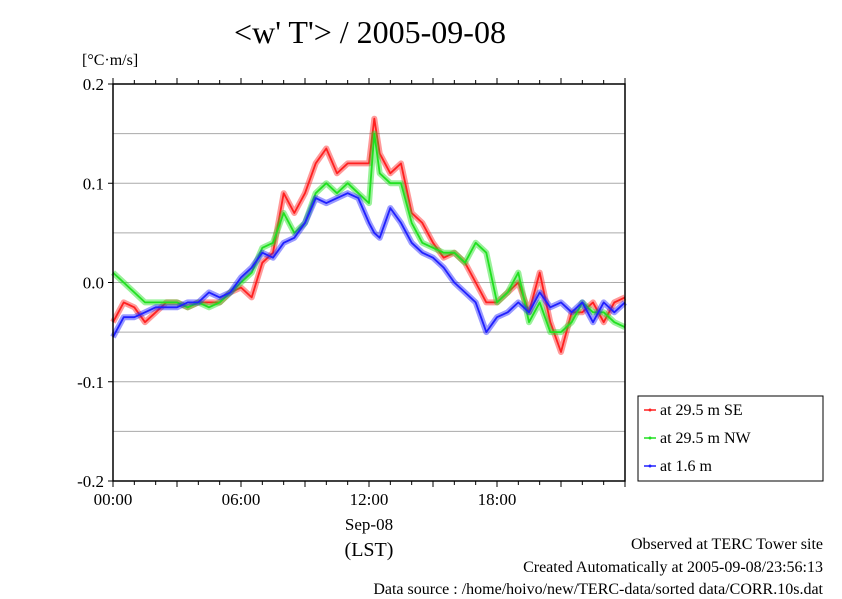  What do you see at coordinates (370, 32) in the screenshot?
I see `chart-title: <w' T'> / 2005-09-08` at bounding box center [370, 32].